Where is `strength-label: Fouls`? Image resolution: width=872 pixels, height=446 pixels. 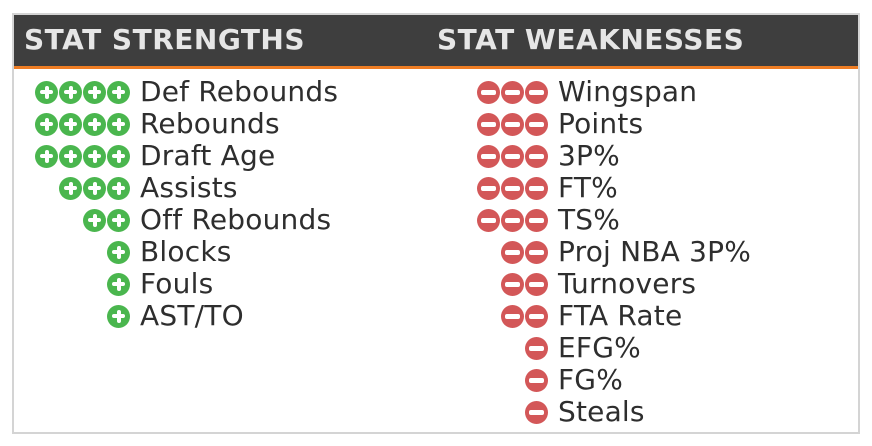 strength-label: Fouls is located at coordinates (177, 283).